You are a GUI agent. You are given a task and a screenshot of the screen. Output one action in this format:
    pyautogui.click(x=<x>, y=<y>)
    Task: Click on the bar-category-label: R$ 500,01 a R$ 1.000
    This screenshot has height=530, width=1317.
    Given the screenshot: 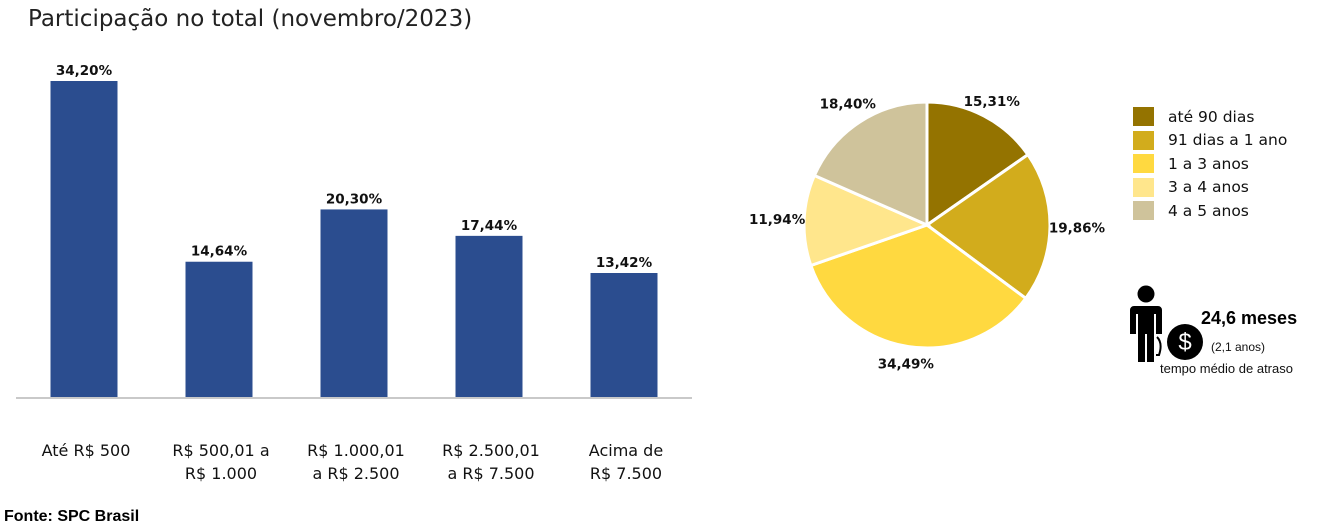 What is the action you would take?
    pyautogui.click(x=220, y=462)
    